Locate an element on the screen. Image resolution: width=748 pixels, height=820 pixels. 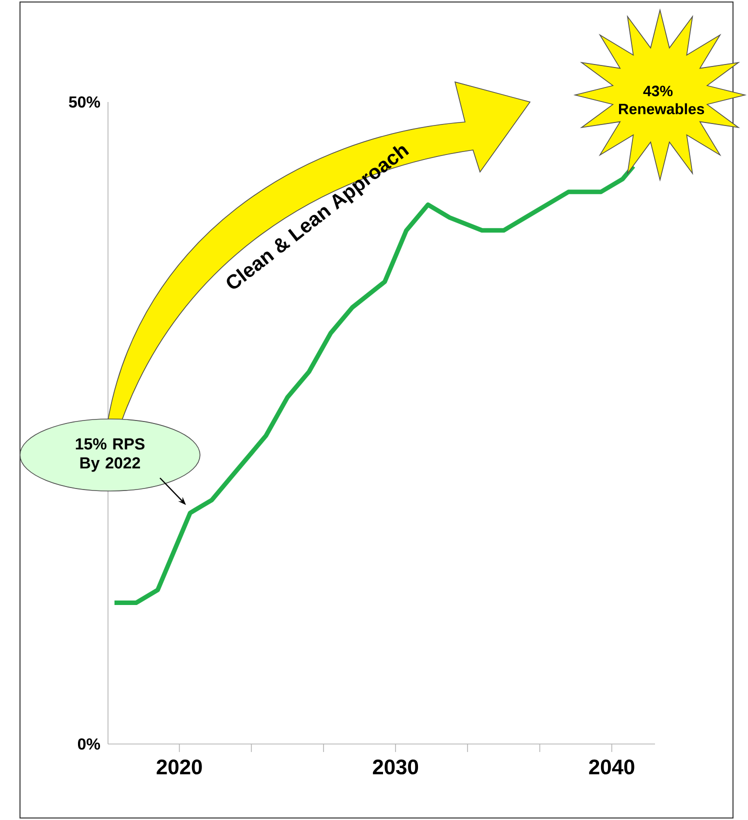
annotation: 15% RPS By 2022 is located at coordinates (110, 455).